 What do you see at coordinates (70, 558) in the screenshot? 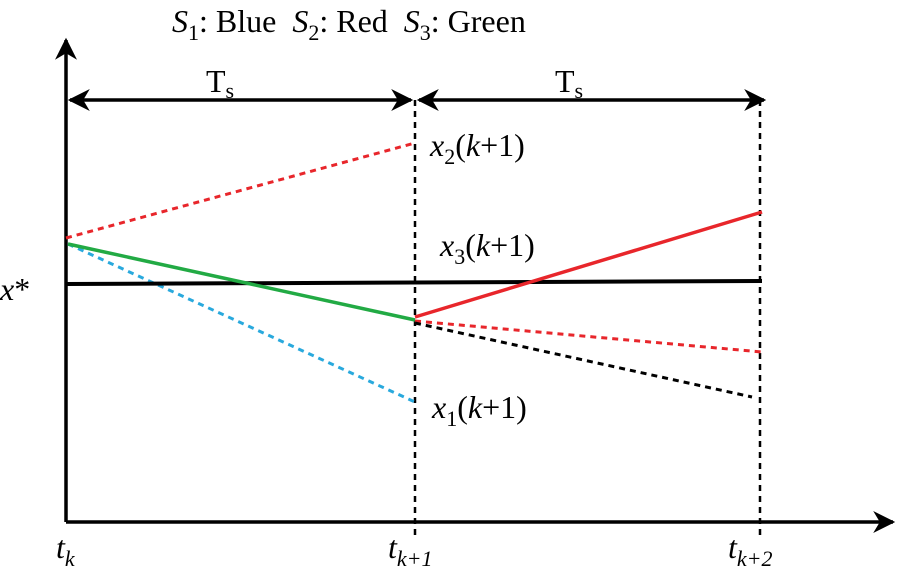
I see `time-sub: k` at bounding box center [70, 558].